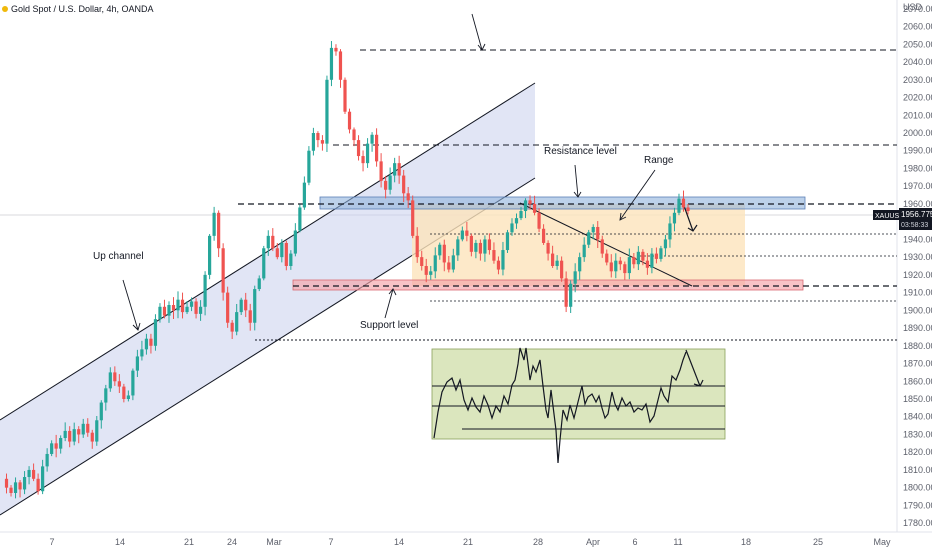  What do you see at coordinates (917, 399) in the screenshot?
I see `price-tick-label: 1850.000` at bounding box center [917, 399].